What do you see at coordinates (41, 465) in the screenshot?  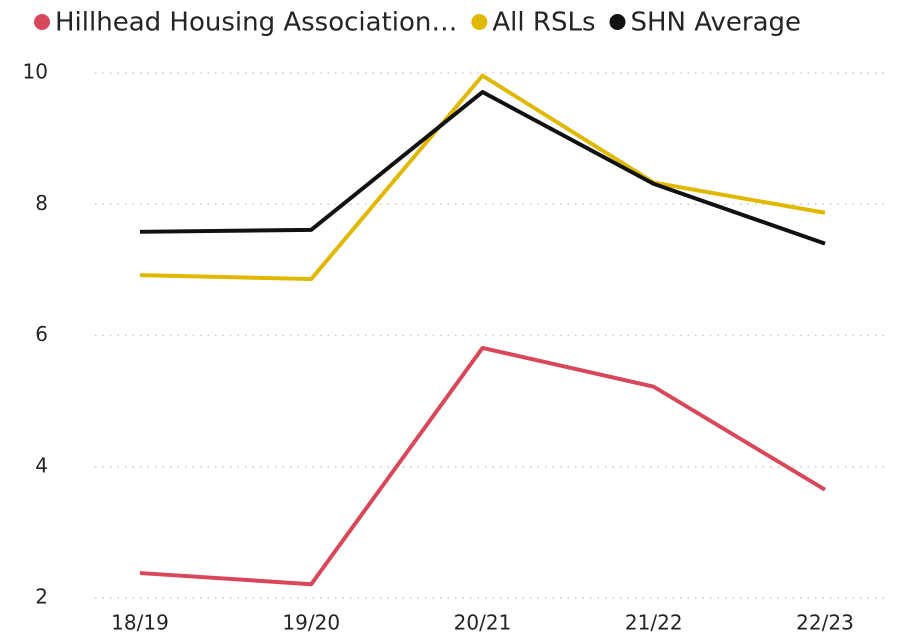 I see `y-tick-label: 4` at bounding box center [41, 465].